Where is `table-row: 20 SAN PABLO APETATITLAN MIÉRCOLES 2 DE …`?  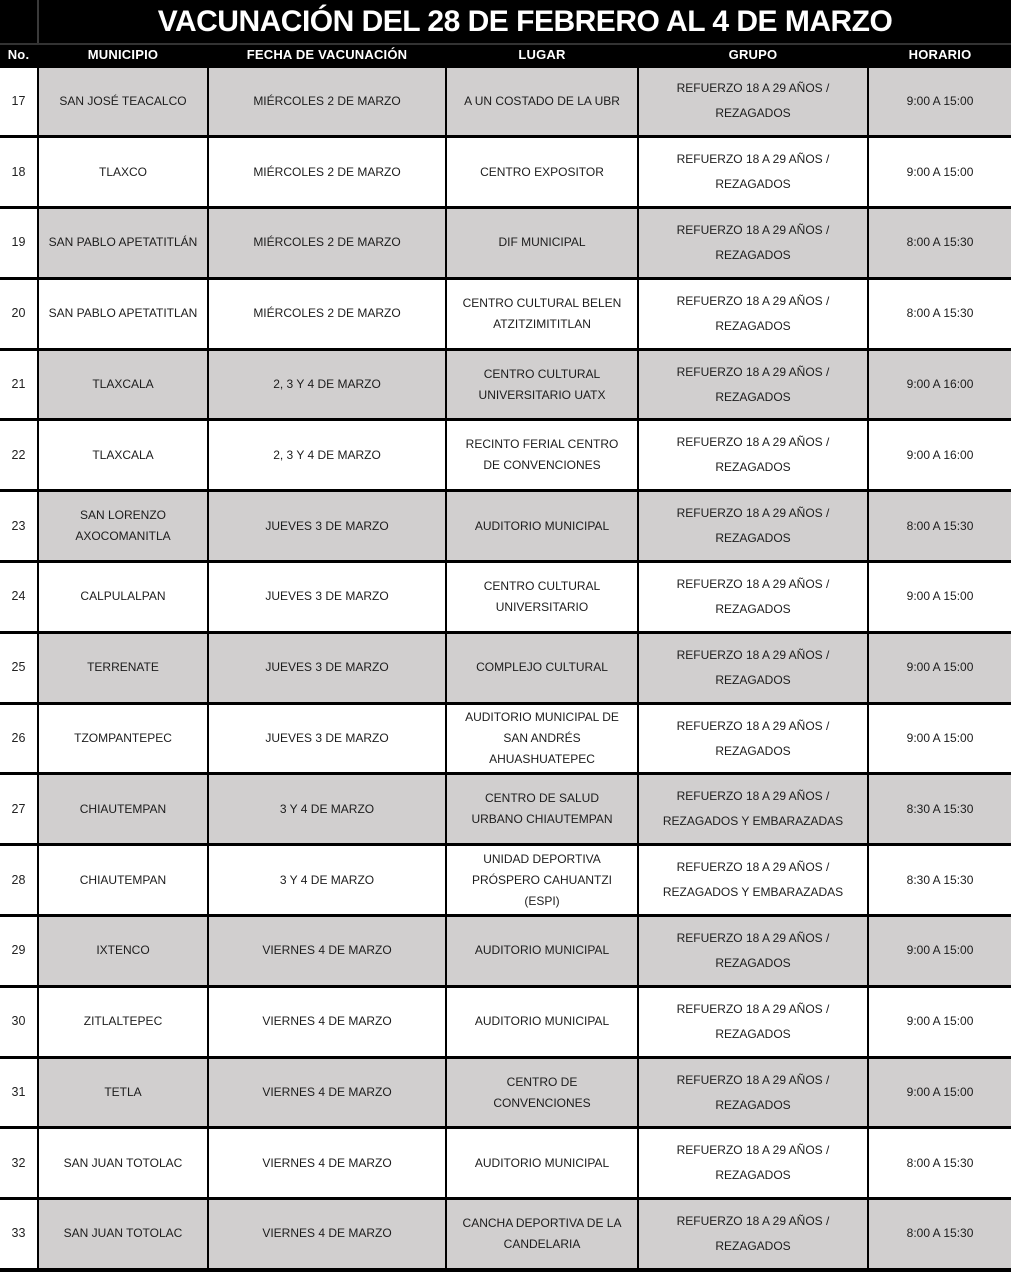
table-row: 20 SAN PABLO APETATITLAN MIÉRCOLES 2 DE … is located at coordinates (505, 313).